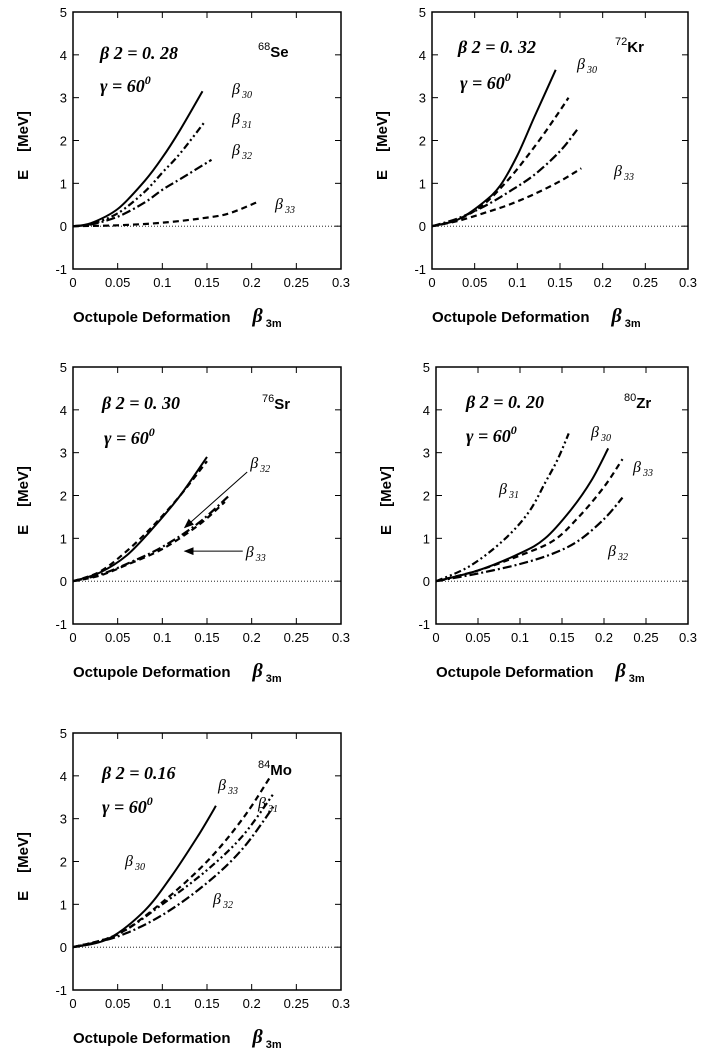 The width and height of the screenshot is (708, 1061). I want to click on annotation-label-33: β 33, so click(255, 554).